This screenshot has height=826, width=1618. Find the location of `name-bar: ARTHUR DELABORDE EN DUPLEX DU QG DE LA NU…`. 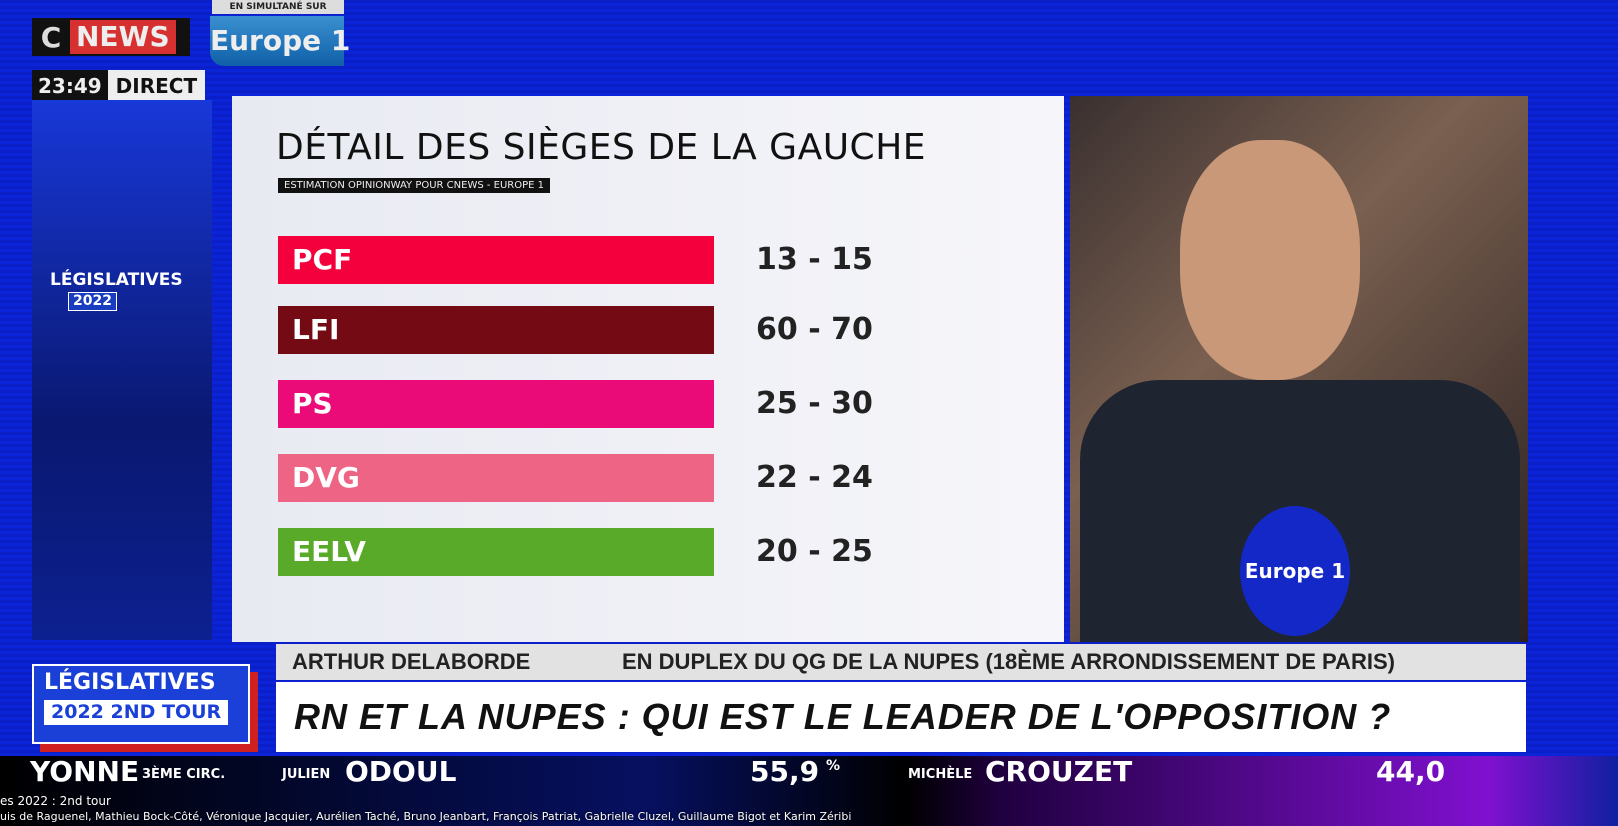

name-bar: ARTHUR DELABORDE EN DUPLEX DU QG DE LA NU… is located at coordinates (901, 662).